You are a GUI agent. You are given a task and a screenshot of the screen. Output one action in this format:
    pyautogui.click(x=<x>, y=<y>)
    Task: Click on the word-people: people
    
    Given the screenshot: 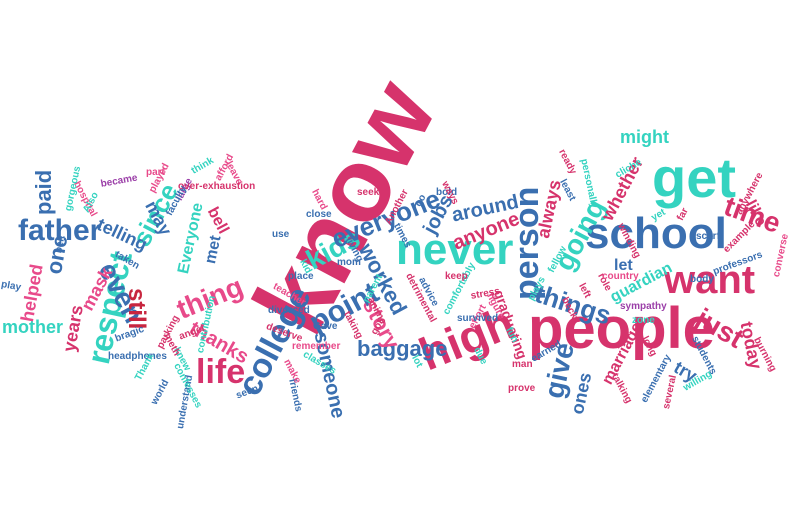 What is the action you would take?
    pyautogui.click(x=621, y=328)
    